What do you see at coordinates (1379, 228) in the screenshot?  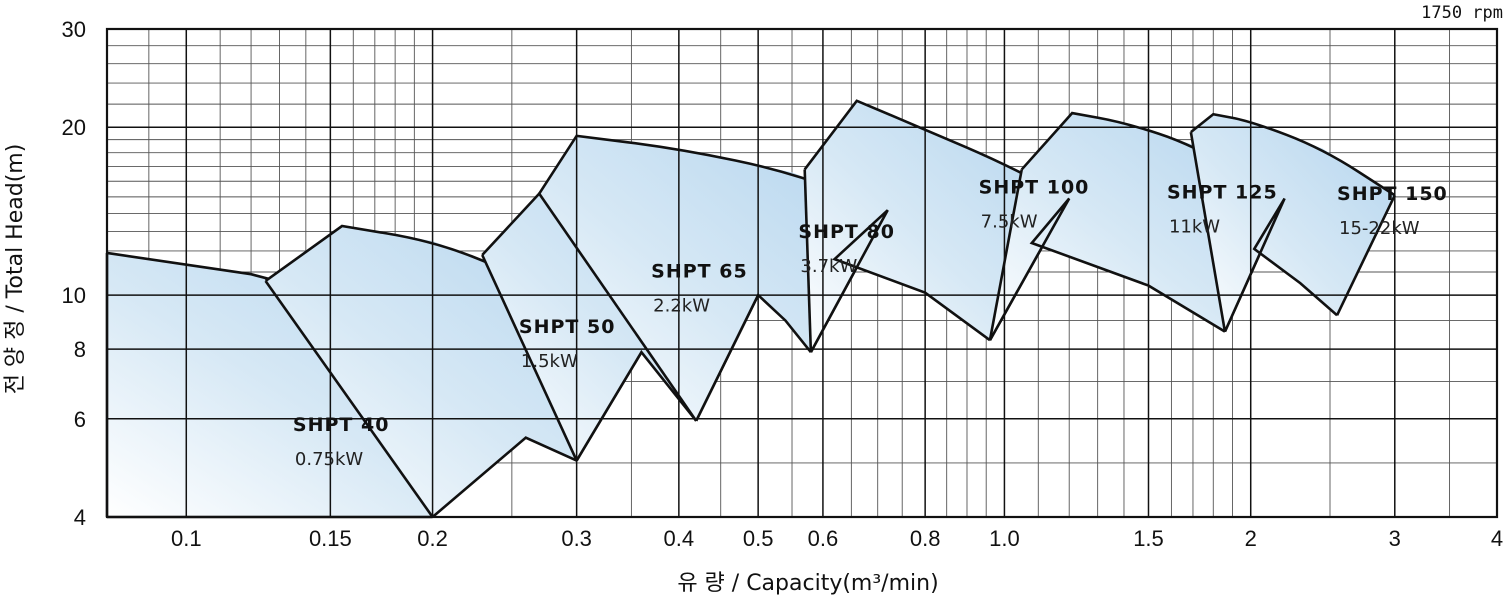 I see `pump-power-label: 15-22kW` at bounding box center [1379, 228].